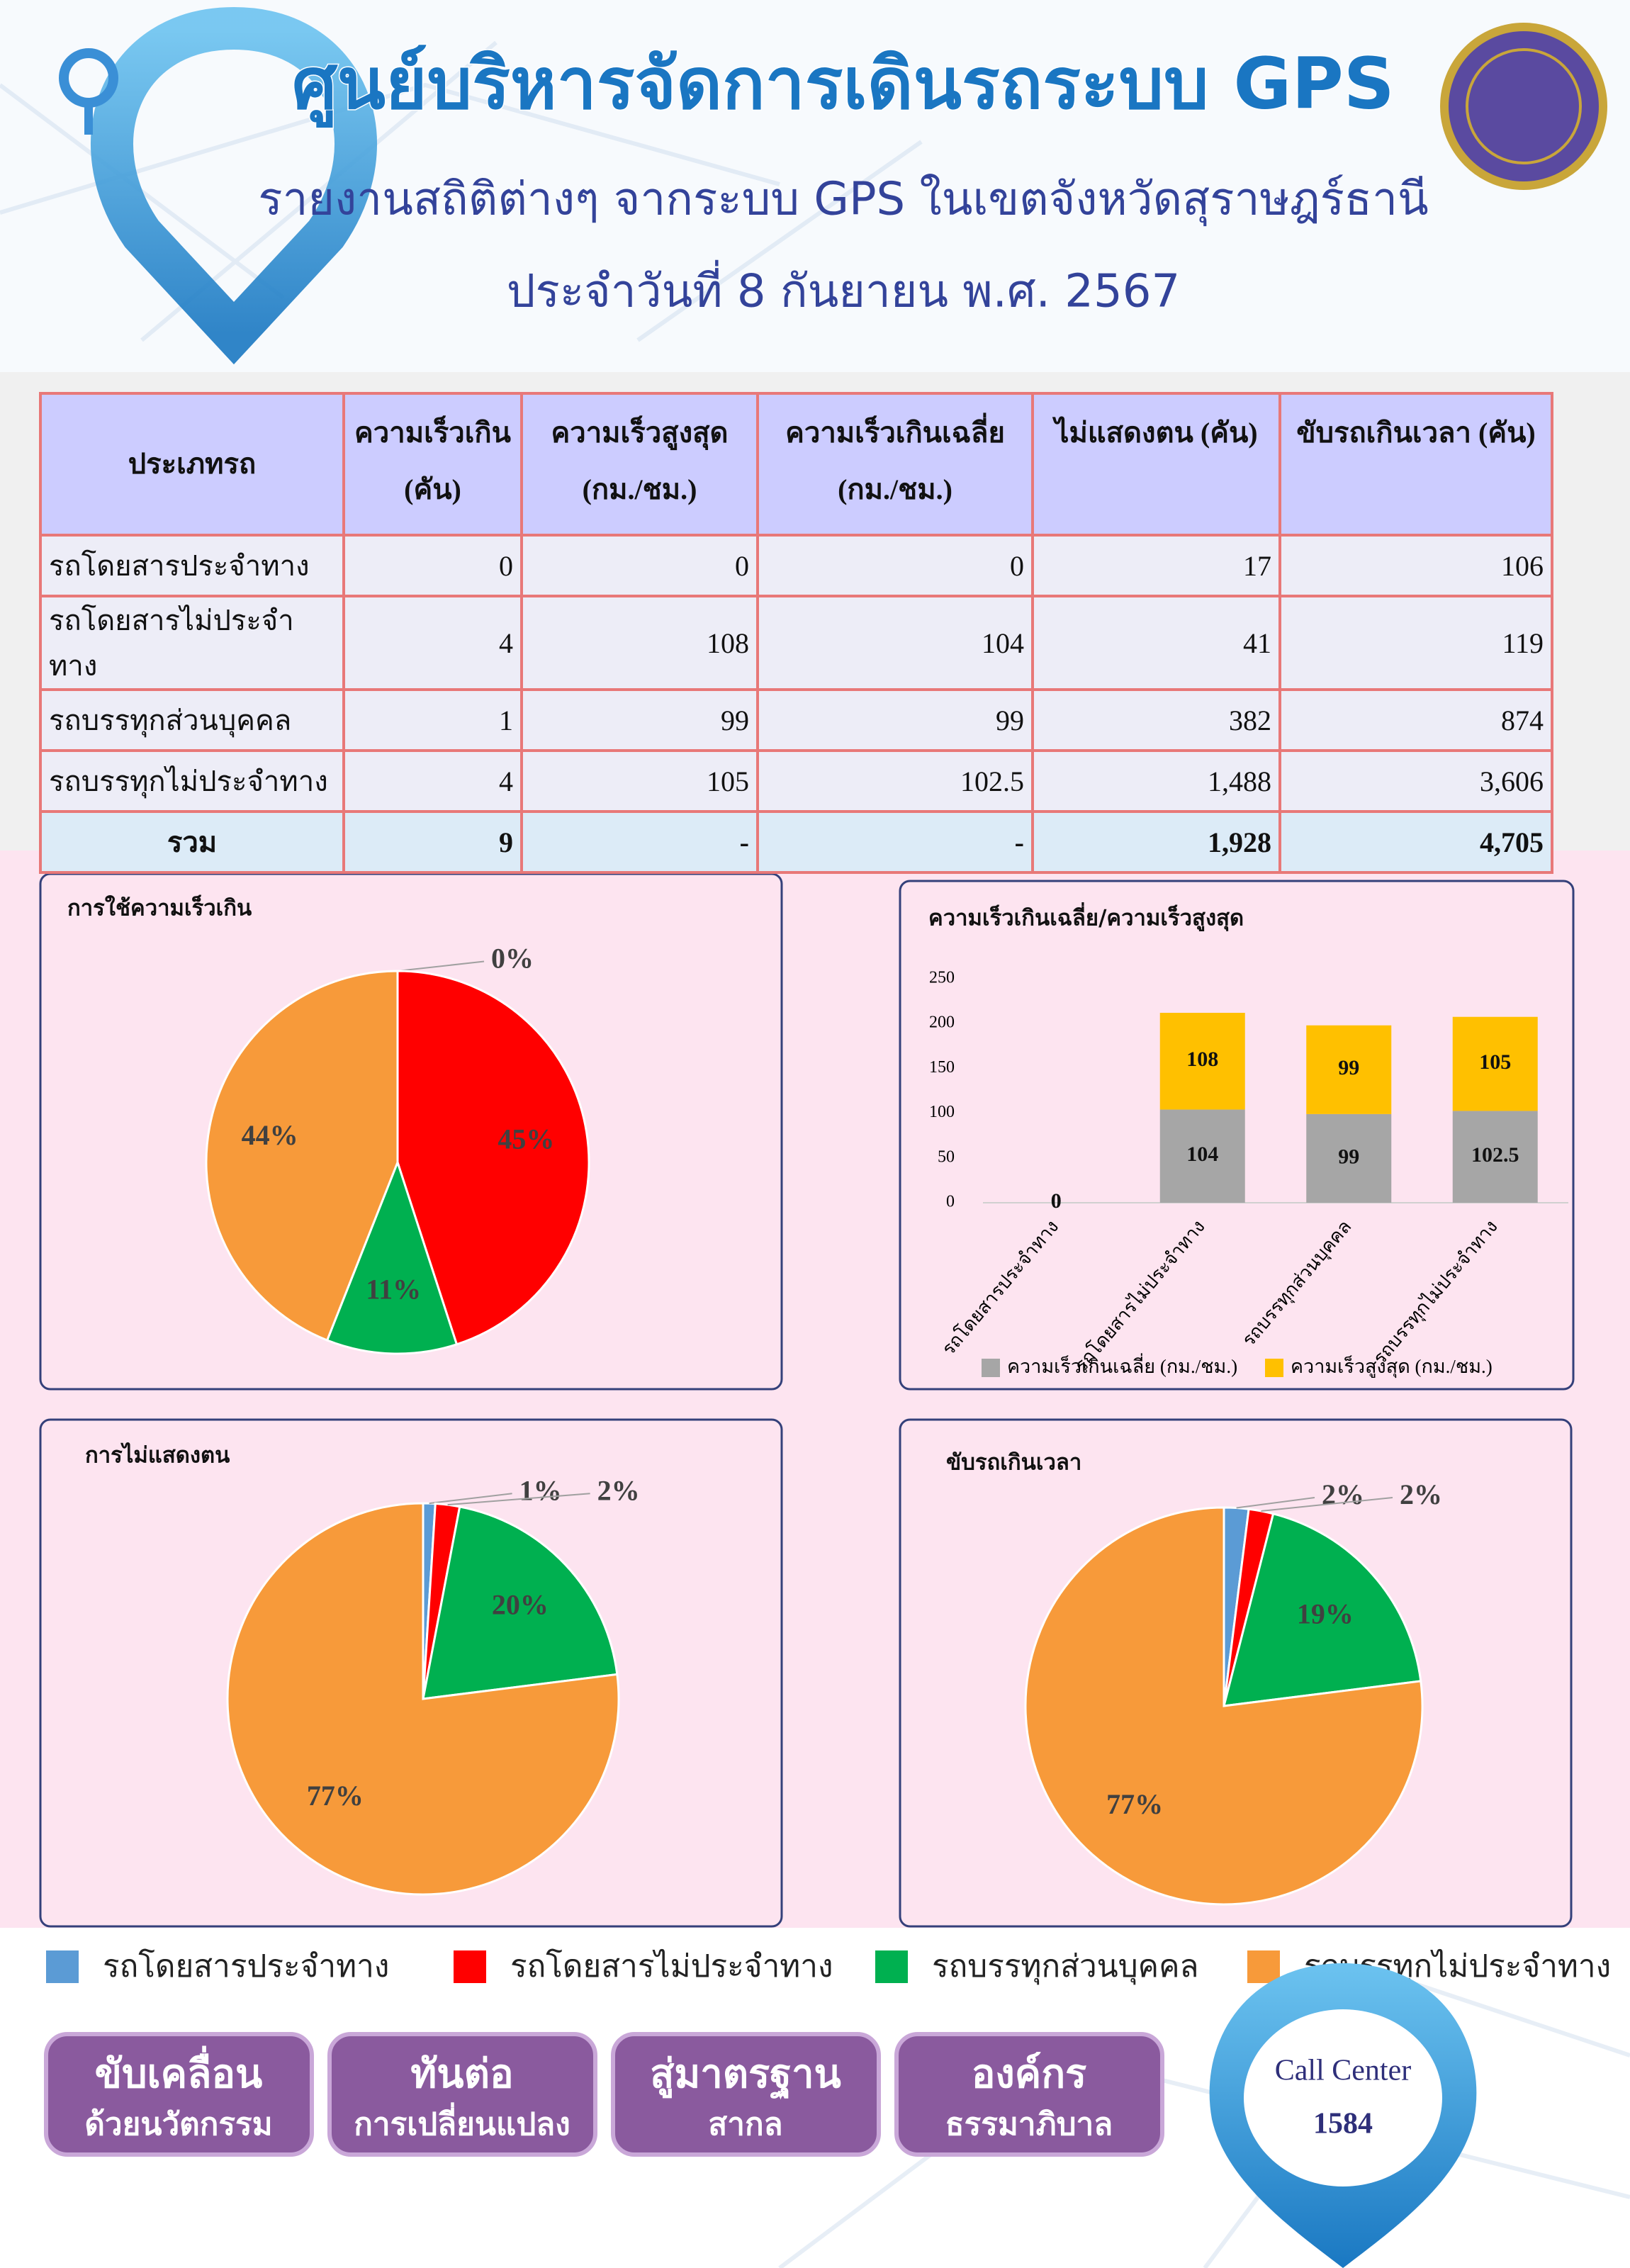  Describe the element at coordinates (1029, 2074) in the screenshot. I see `pillar-title: องค์กร` at that location.